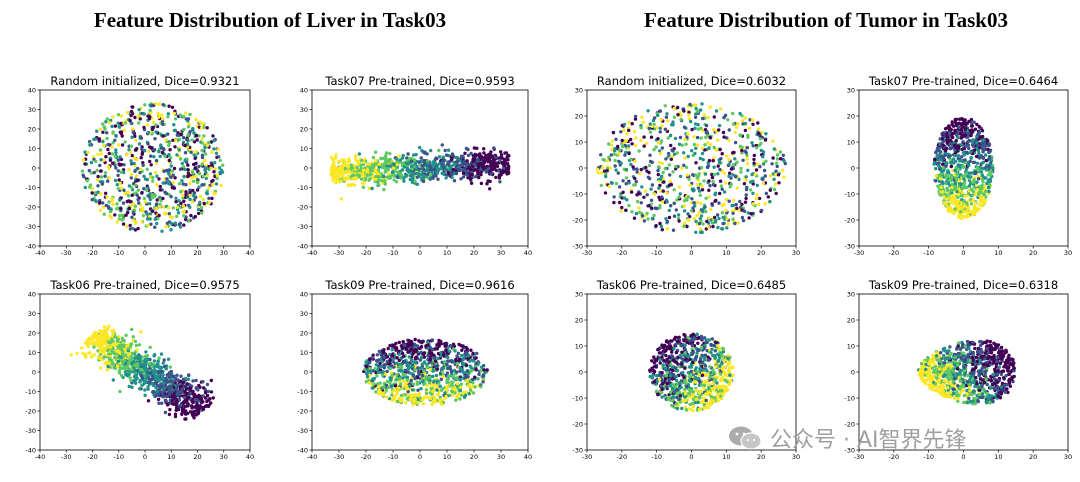 Image resolution: width=1080 pixels, height=482 pixels. Describe the element at coordinates (579, 116) in the screenshot. I see `y-tick-label: 20` at that location.